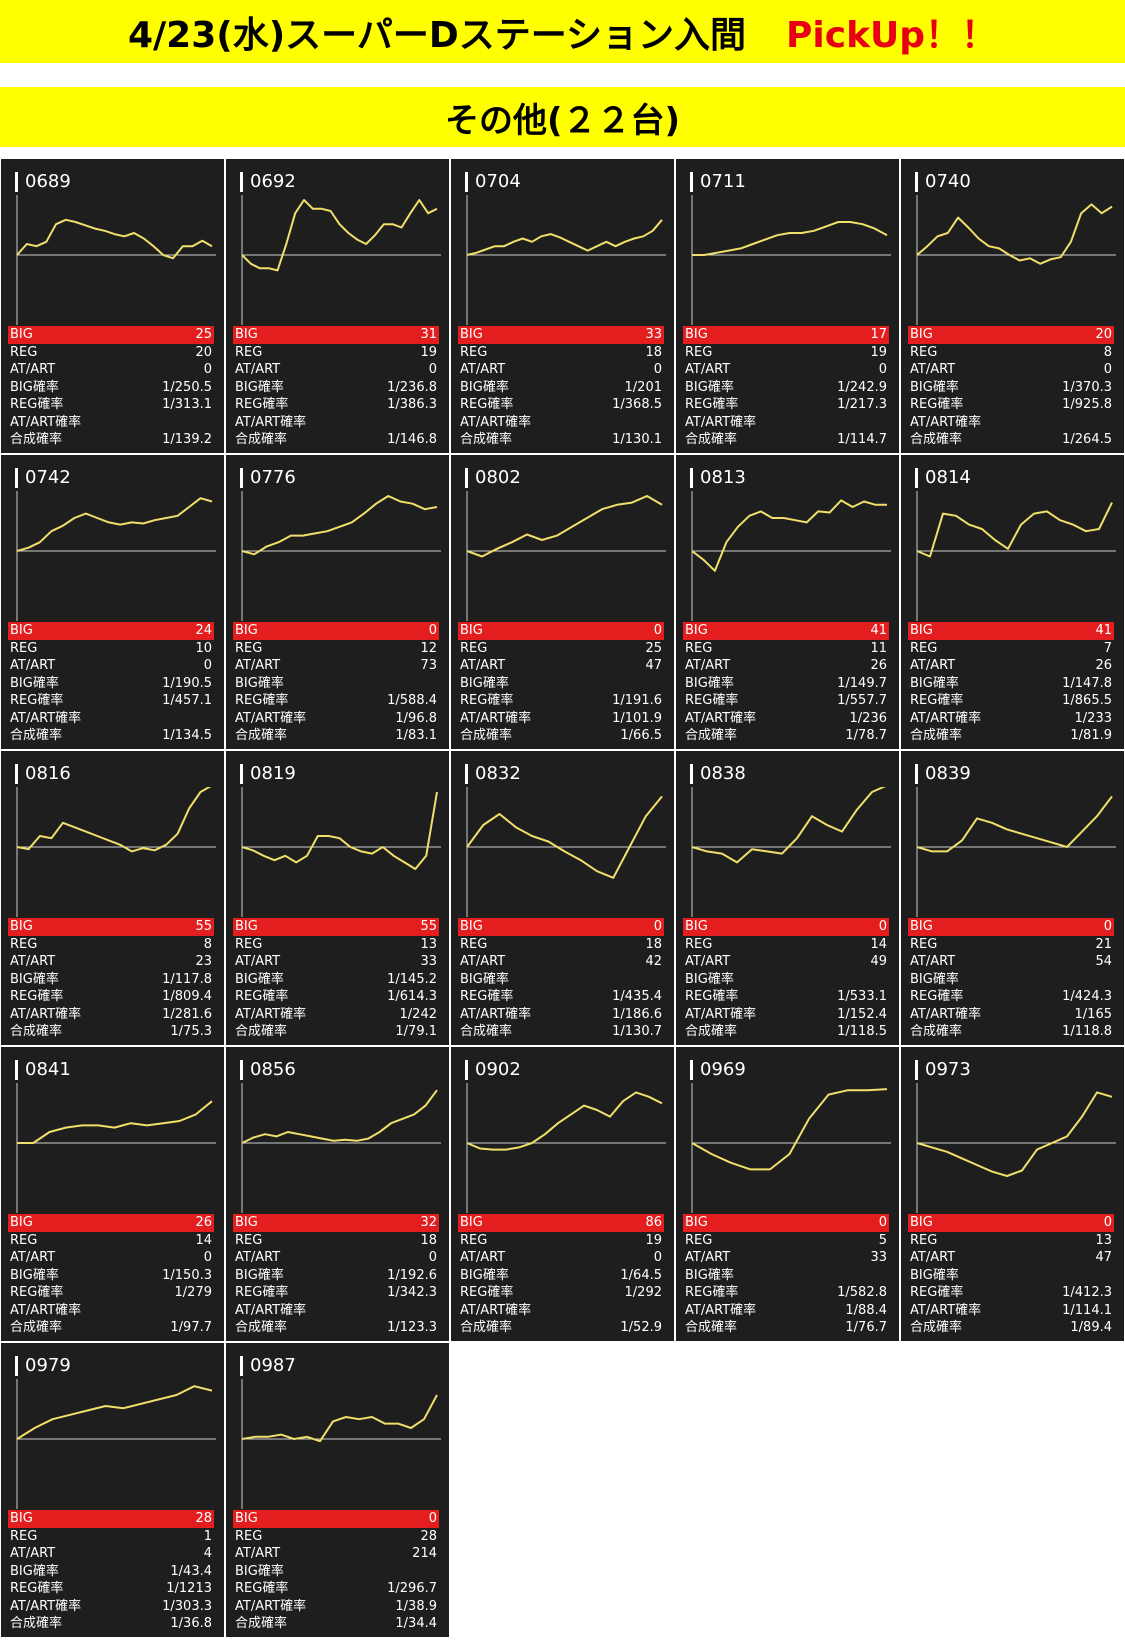 This screenshot has width=1125, height=1640. Describe the element at coordinates (723, 181) in the screenshot. I see `machine-number: 0711` at that location.